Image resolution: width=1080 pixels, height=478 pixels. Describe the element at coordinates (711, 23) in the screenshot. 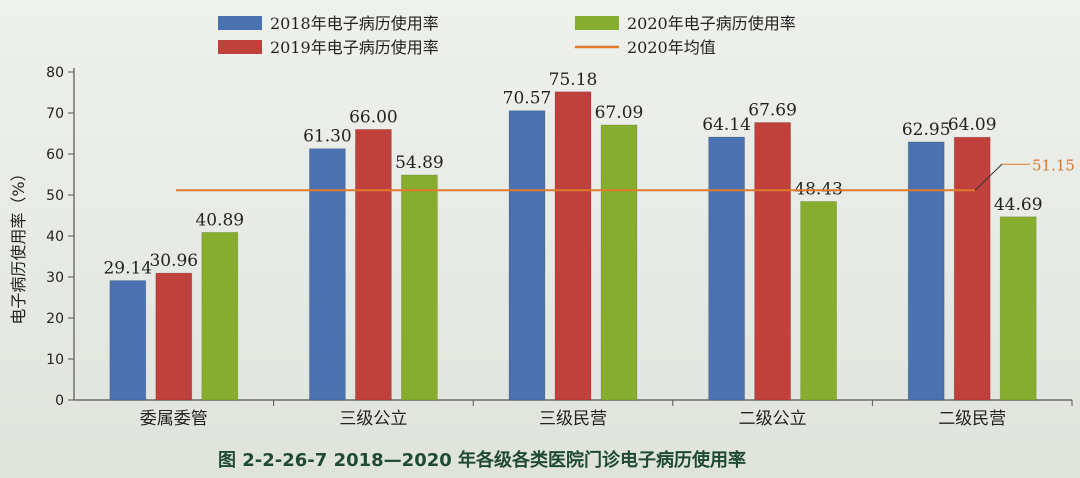

I see `legend-item-label: 2020年电子病历使用率` at that location.